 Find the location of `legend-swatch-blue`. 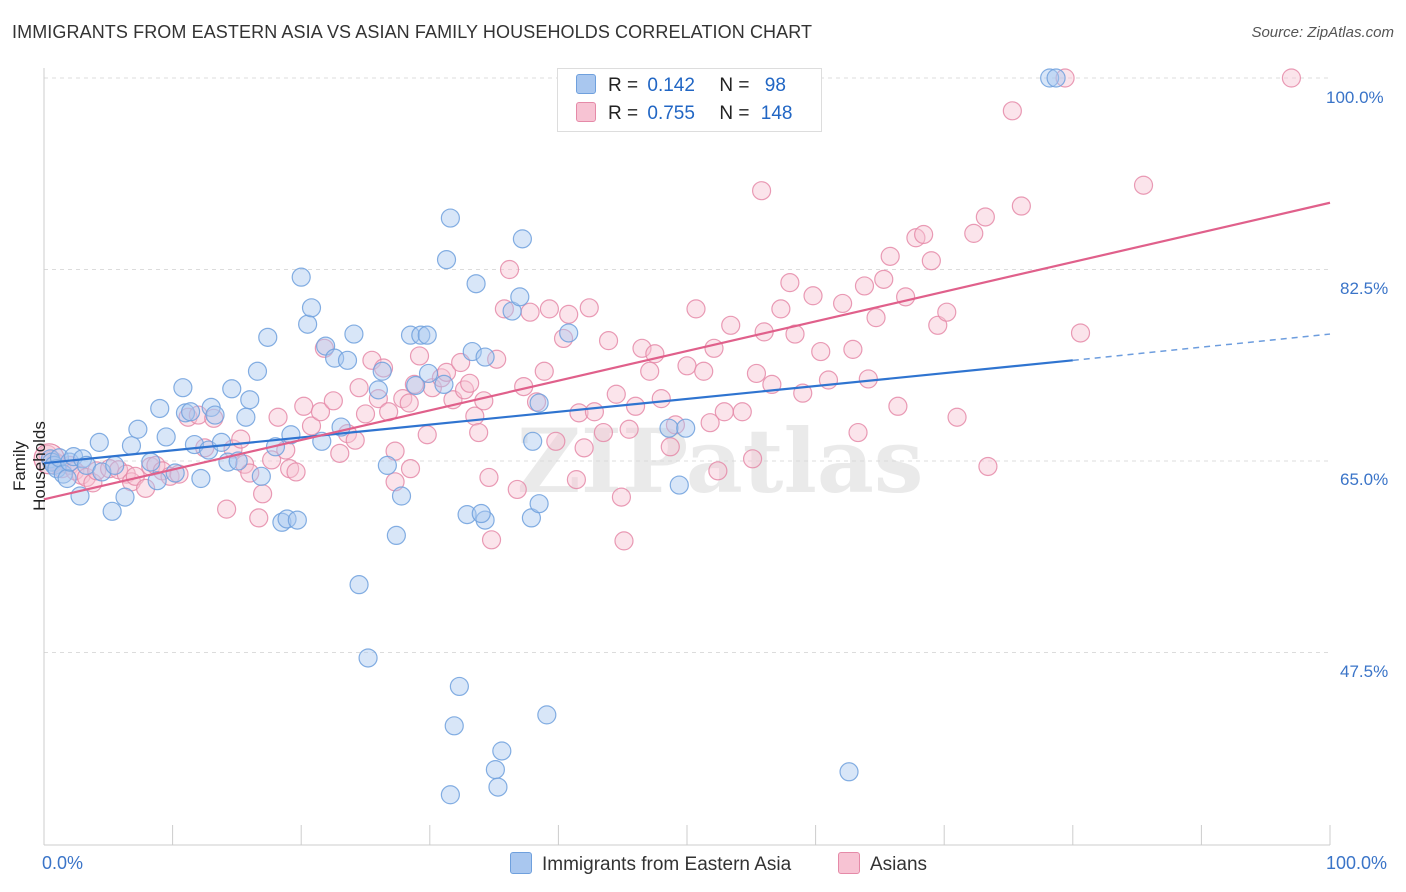

legend-swatch-blue is located at coordinates (586, 84).